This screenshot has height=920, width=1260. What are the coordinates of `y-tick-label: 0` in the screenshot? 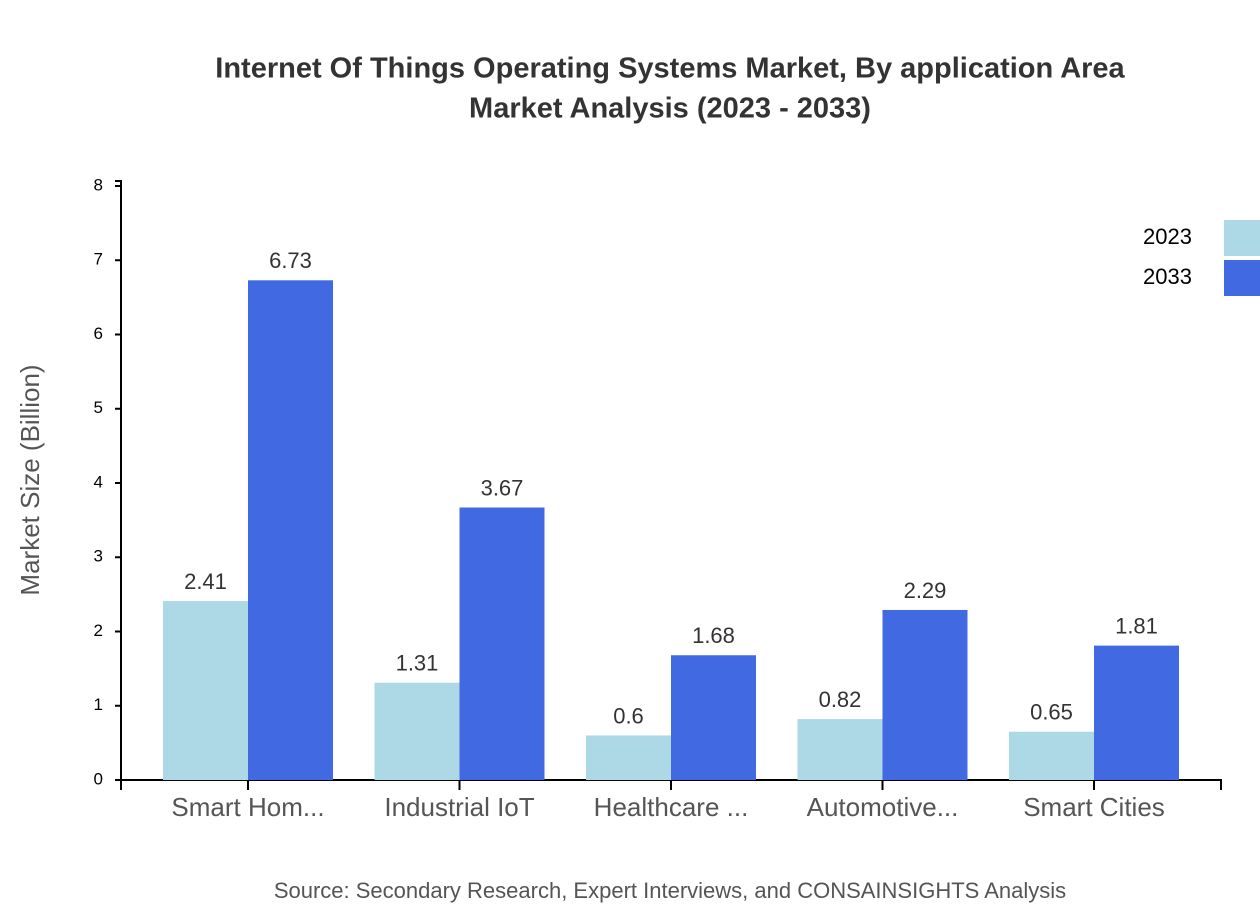 It's located at (98, 778).